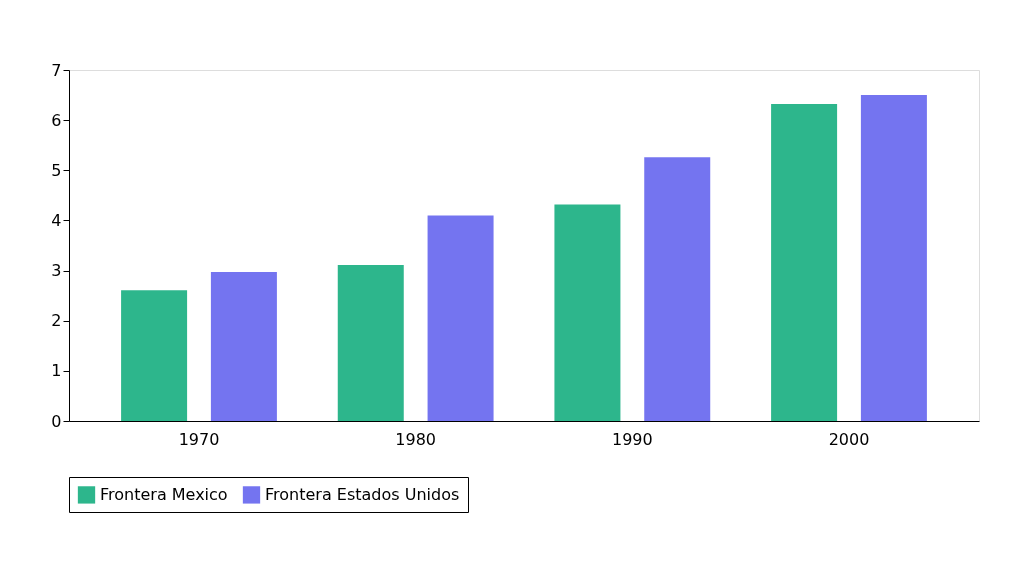 This screenshot has height=579, width=1036. I want to click on legend-label: Frontera Estados Unidos, so click(362, 494).